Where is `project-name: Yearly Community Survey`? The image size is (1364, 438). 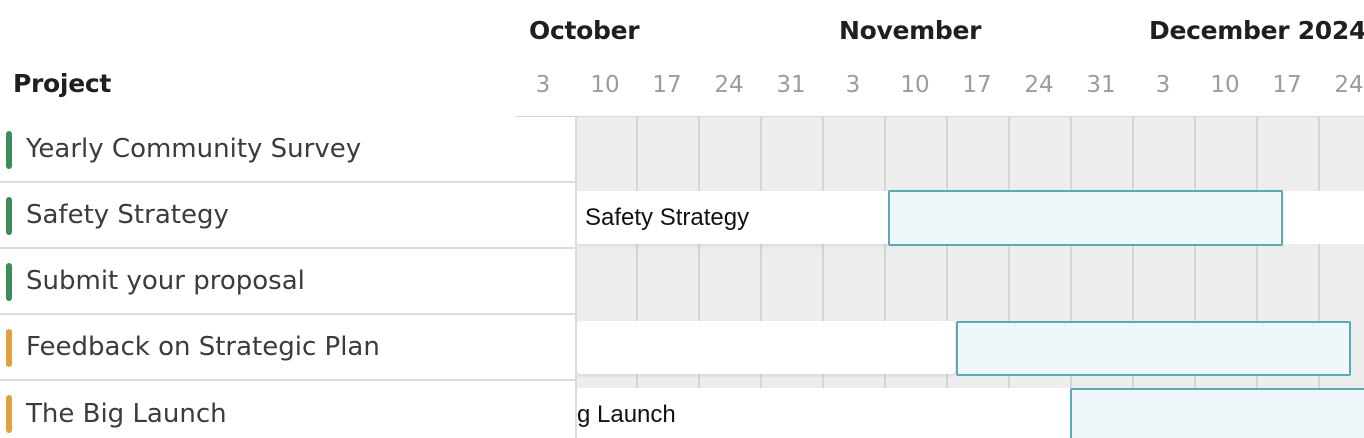 project-name: Yearly Community Survey is located at coordinates (194, 149).